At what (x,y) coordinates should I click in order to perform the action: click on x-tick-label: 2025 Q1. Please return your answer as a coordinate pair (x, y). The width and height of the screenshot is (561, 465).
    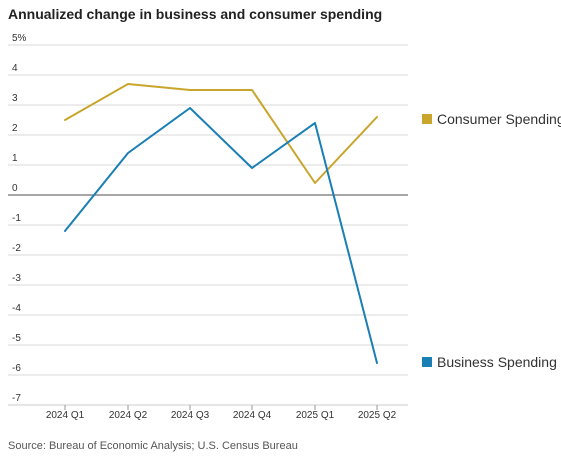
    Looking at the image, I should click on (315, 415).